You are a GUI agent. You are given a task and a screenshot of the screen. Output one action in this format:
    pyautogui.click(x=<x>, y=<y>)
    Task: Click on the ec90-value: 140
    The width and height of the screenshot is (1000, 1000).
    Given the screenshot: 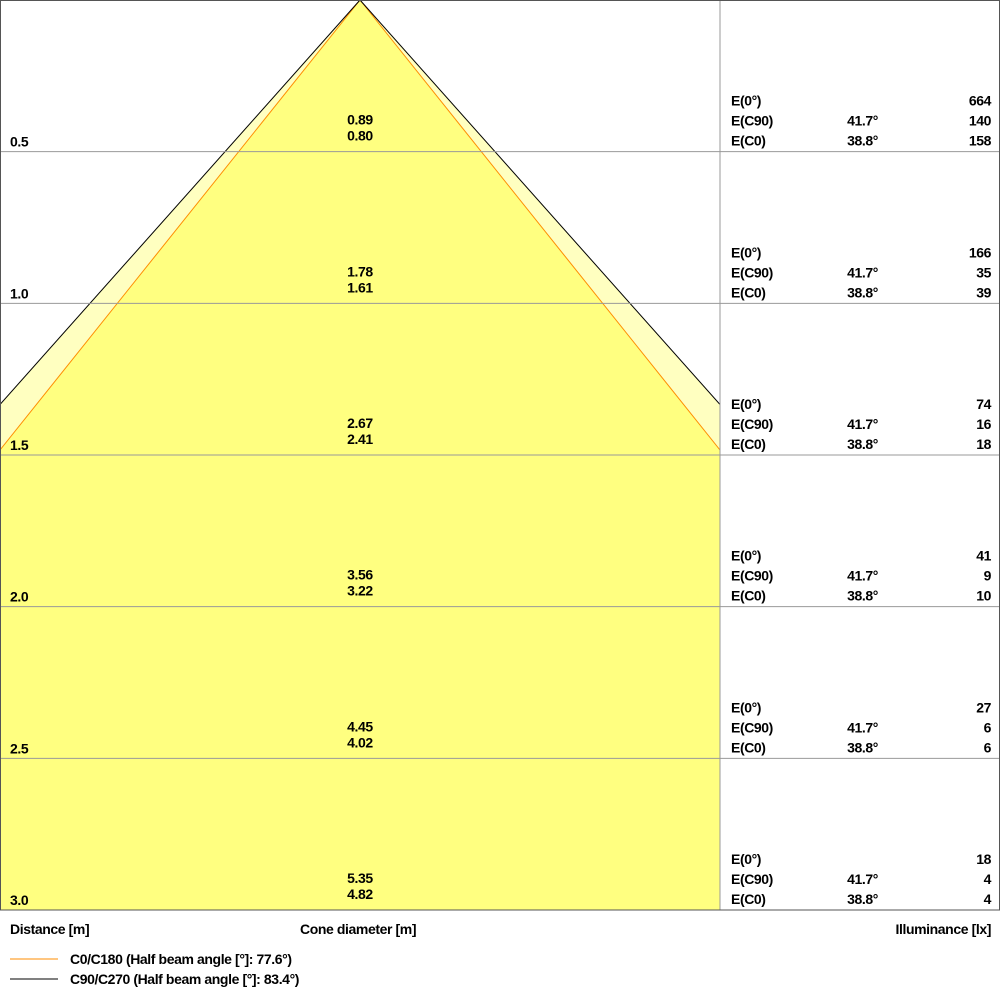 What is the action you would take?
    pyautogui.click(x=980, y=121)
    